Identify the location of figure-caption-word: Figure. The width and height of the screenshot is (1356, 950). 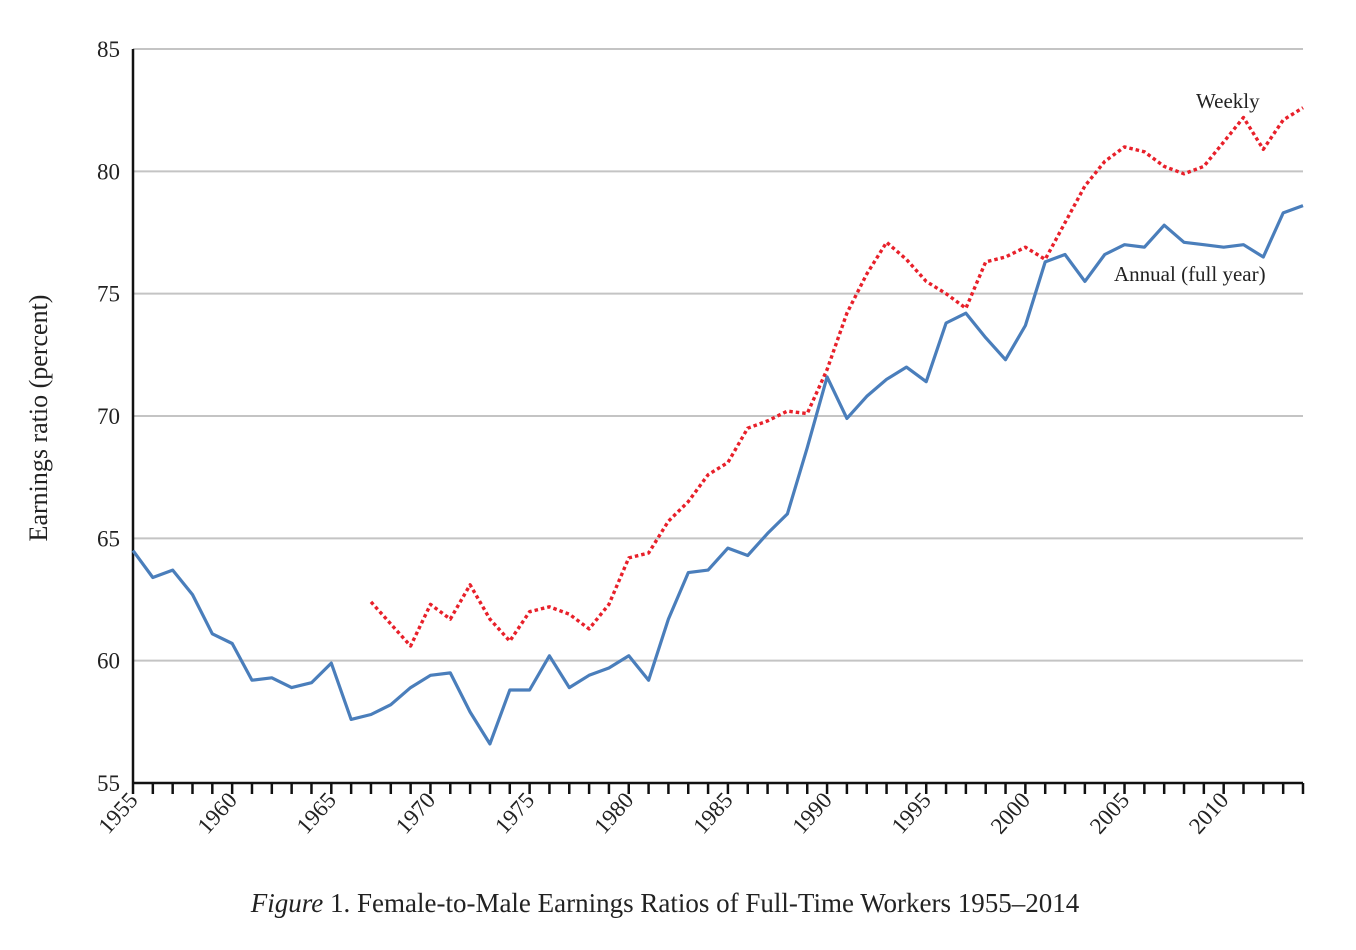
(287, 903).